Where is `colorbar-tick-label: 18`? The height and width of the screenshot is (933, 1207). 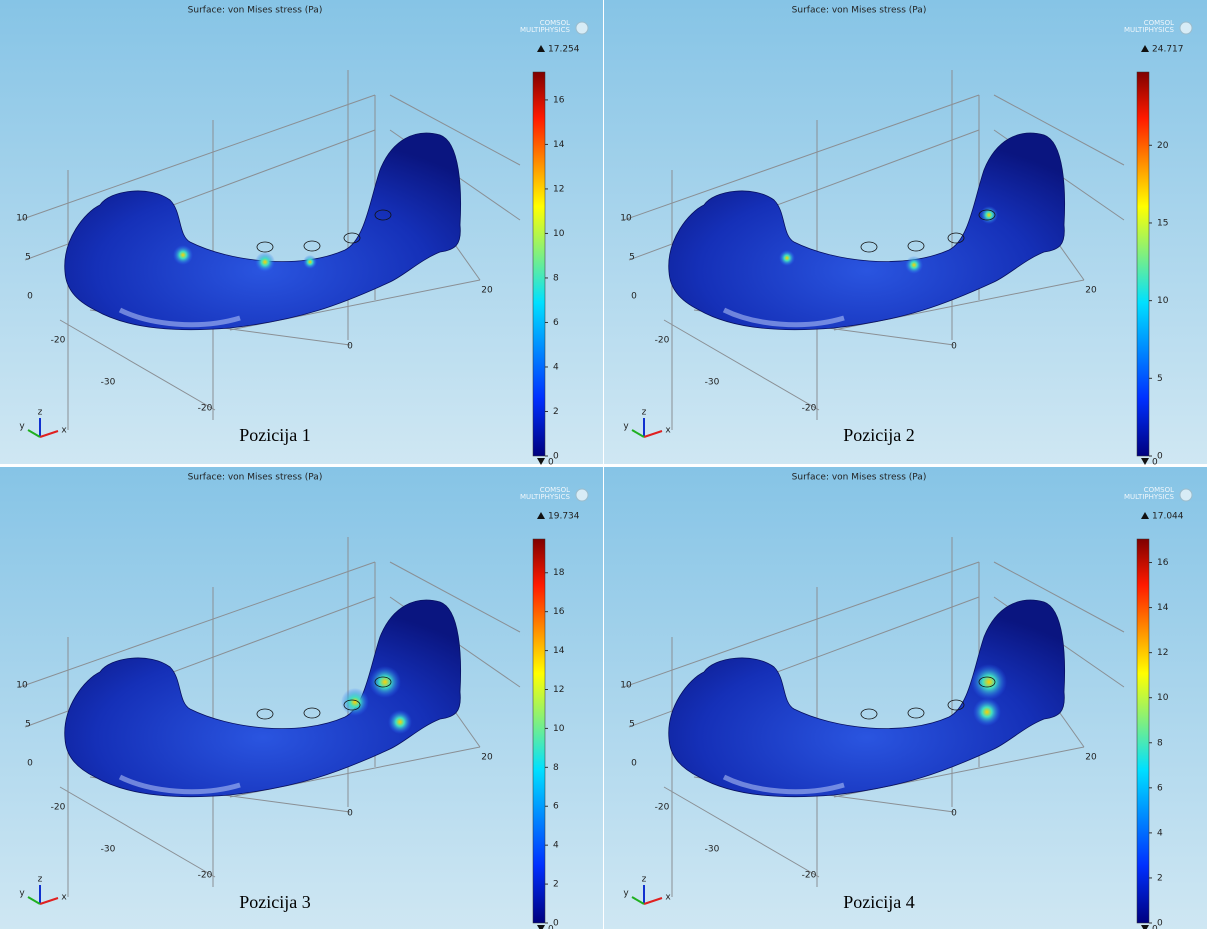
colorbar-tick-label: 18 is located at coordinates (559, 573).